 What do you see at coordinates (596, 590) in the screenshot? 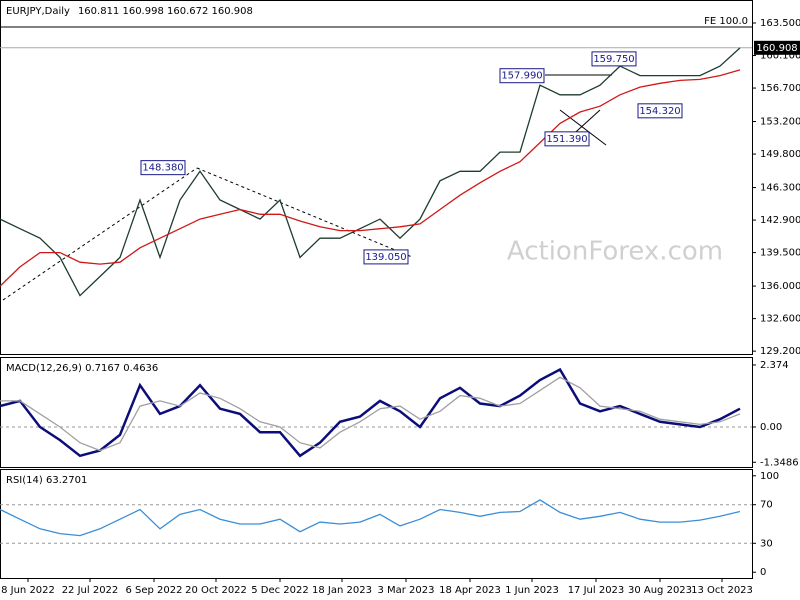
I see `x-tick-label: 17 Jul 2023` at bounding box center [596, 590].